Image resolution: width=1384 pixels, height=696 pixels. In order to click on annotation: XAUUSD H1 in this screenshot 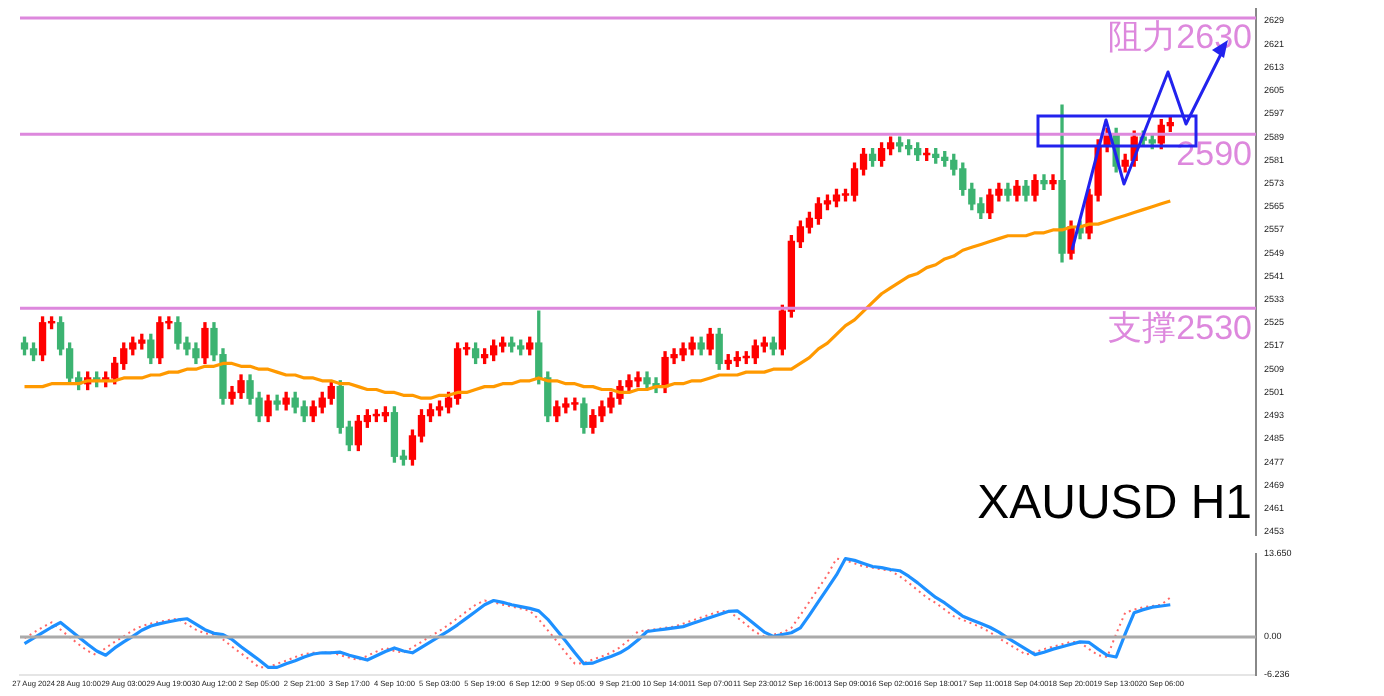, I will do `click(1114, 502)`.